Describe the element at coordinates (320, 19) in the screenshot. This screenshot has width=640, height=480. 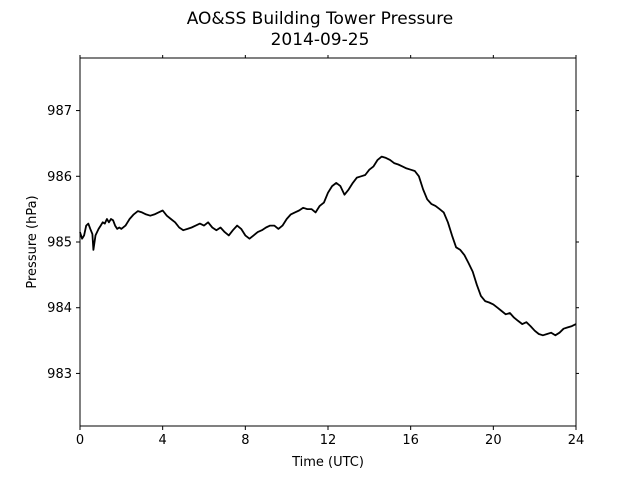
I see `chart-title: AO&SS Building Tower Pressure` at that location.